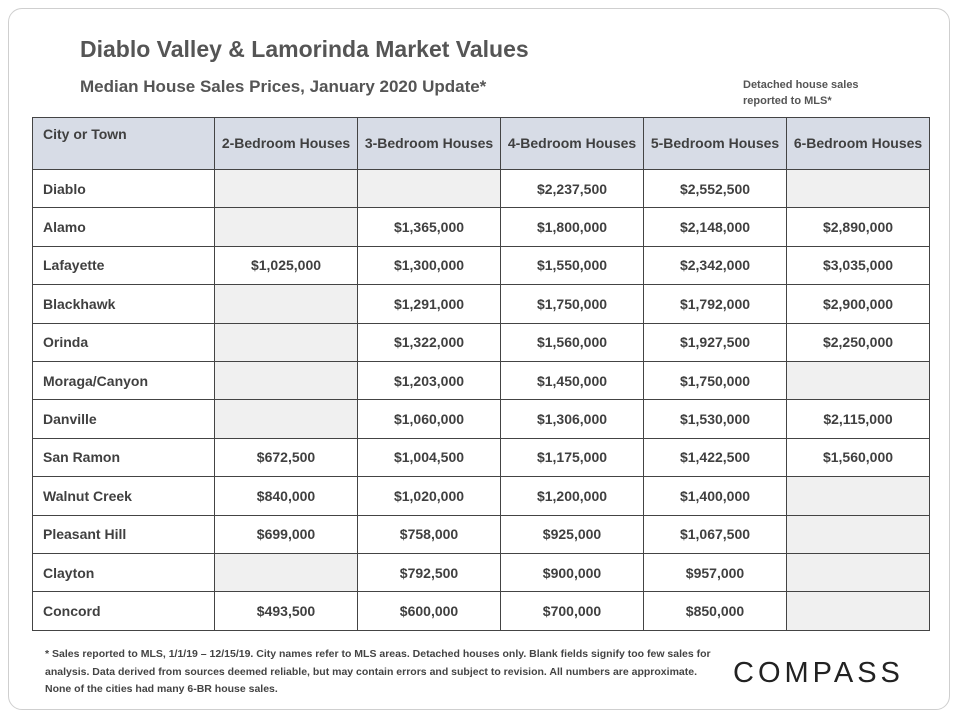 Image resolution: width=960 pixels, height=720 pixels. I want to click on column-header-5br: 5-Bedroom Houses, so click(715, 143).